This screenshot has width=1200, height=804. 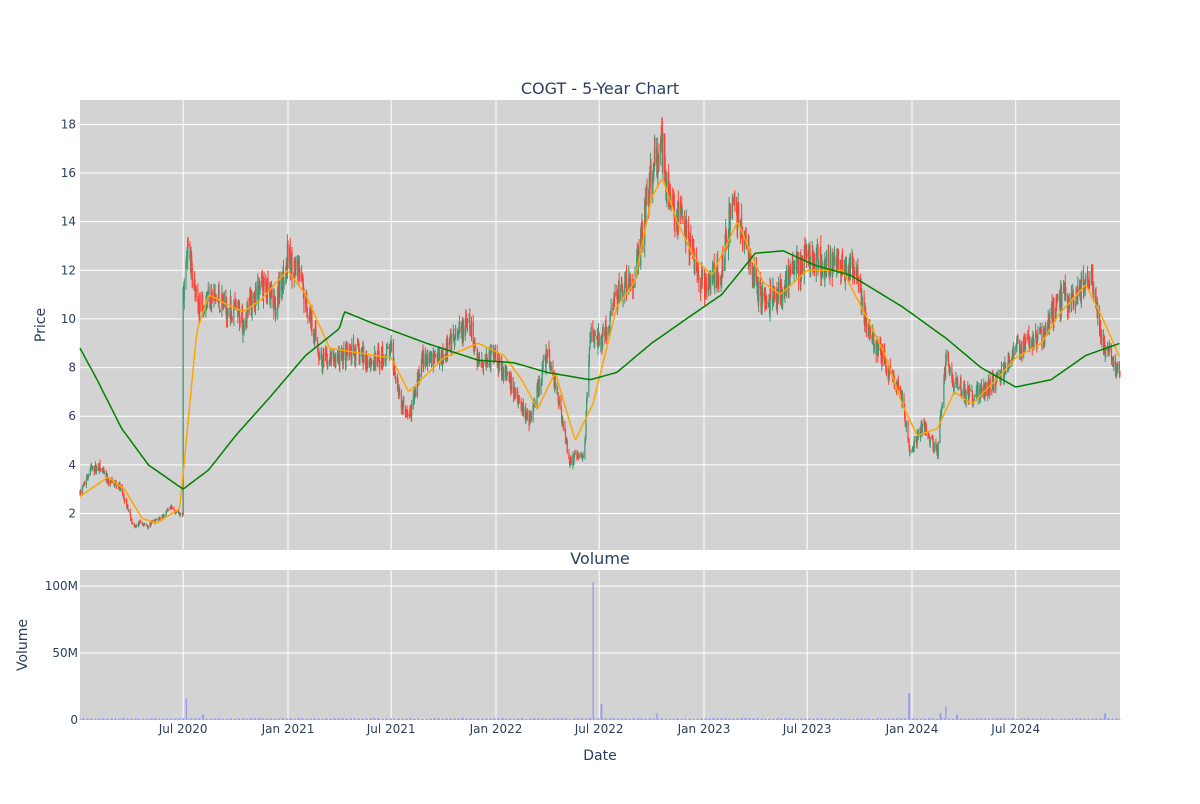 What do you see at coordinates (600, 88) in the screenshot?
I see `price-chart-title: COGT - 5-Year Chart` at bounding box center [600, 88].